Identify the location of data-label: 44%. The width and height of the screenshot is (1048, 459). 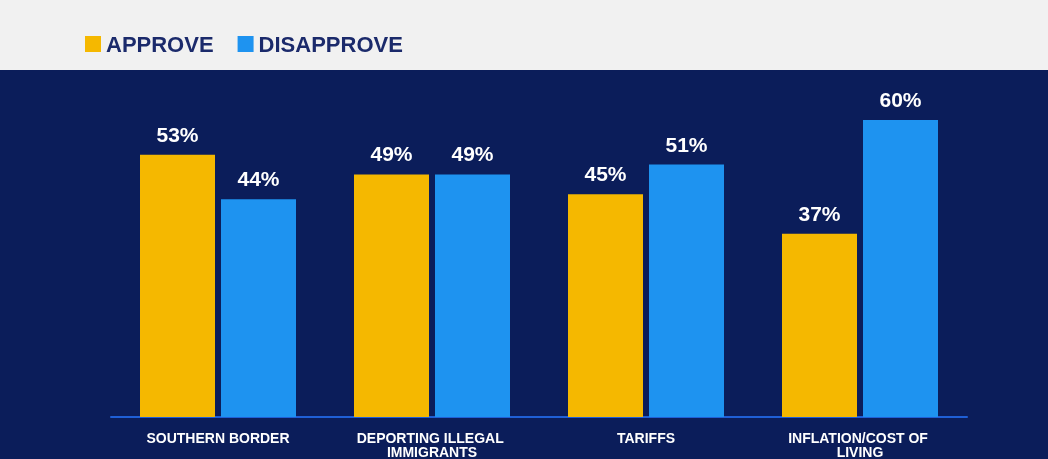
(258, 179).